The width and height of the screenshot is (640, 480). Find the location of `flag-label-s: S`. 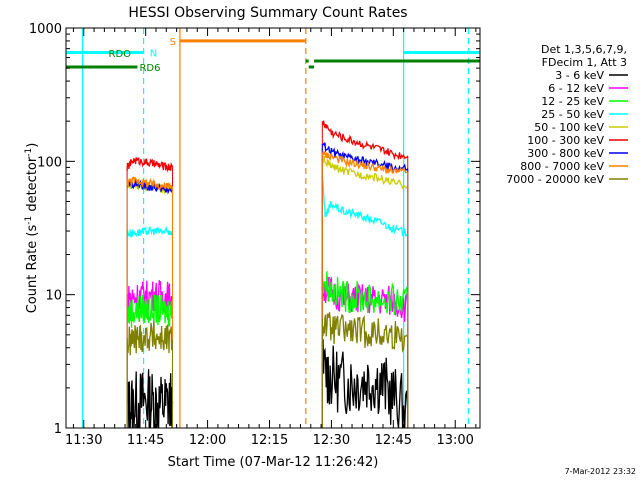

flag-label-s: S is located at coordinates (173, 42).